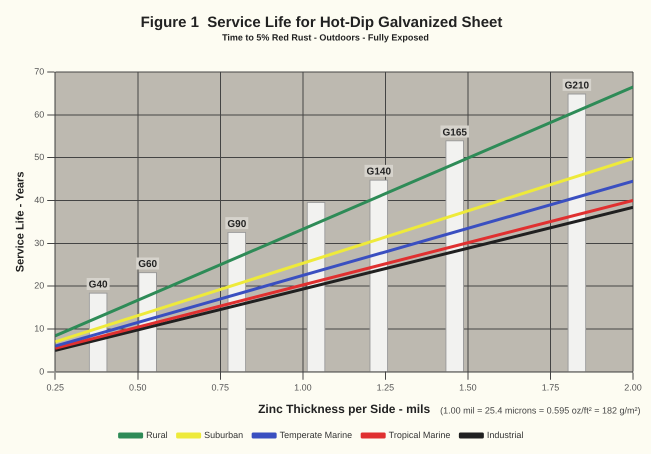 Image resolution: width=651 pixels, height=454 pixels. What do you see at coordinates (468, 387) in the screenshot?
I see `x-tick-label: 1.50` at bounding box center [468, 387].